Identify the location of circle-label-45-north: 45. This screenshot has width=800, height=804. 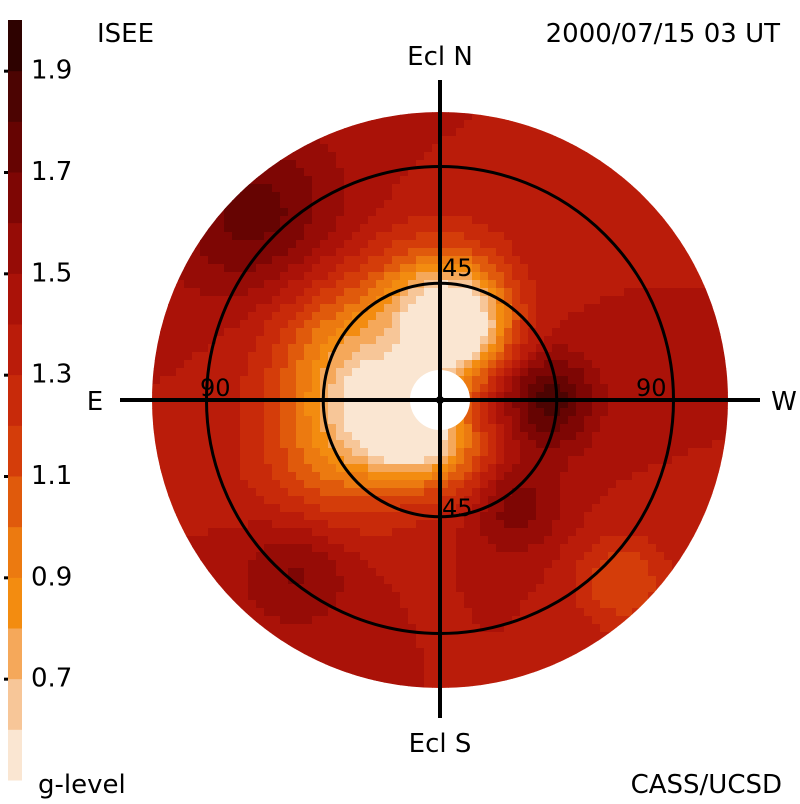
(457, 268).